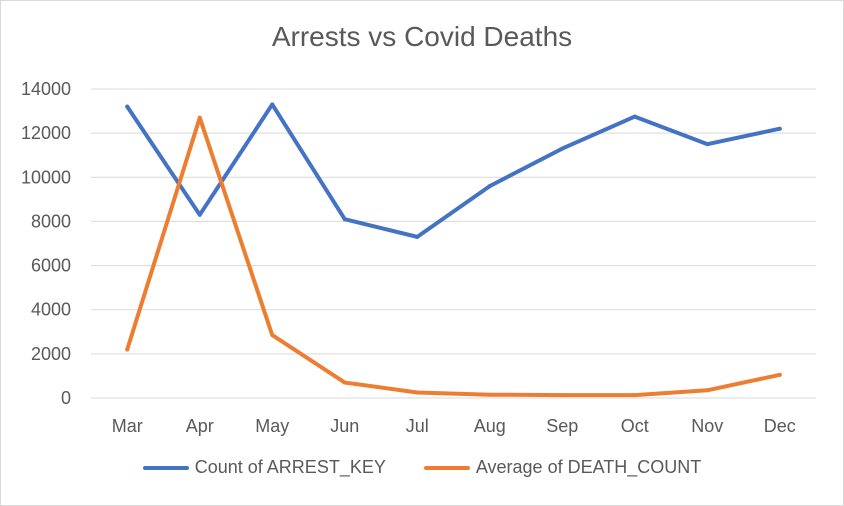 Image resolution: width=844 pixels, height=506 pixels. I want to click on x-tick-label-5: Aug, so click(490, 426).